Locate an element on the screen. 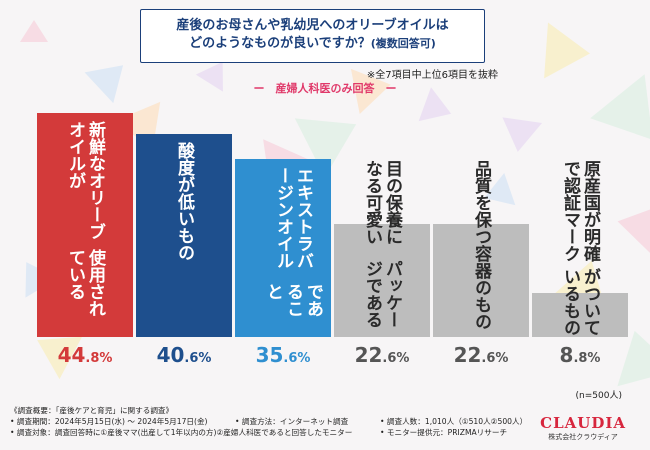 The width and height of the screenshot is (650, 450). title-question: どのようなものが良いですか？ is located at coordinates (280, 43).